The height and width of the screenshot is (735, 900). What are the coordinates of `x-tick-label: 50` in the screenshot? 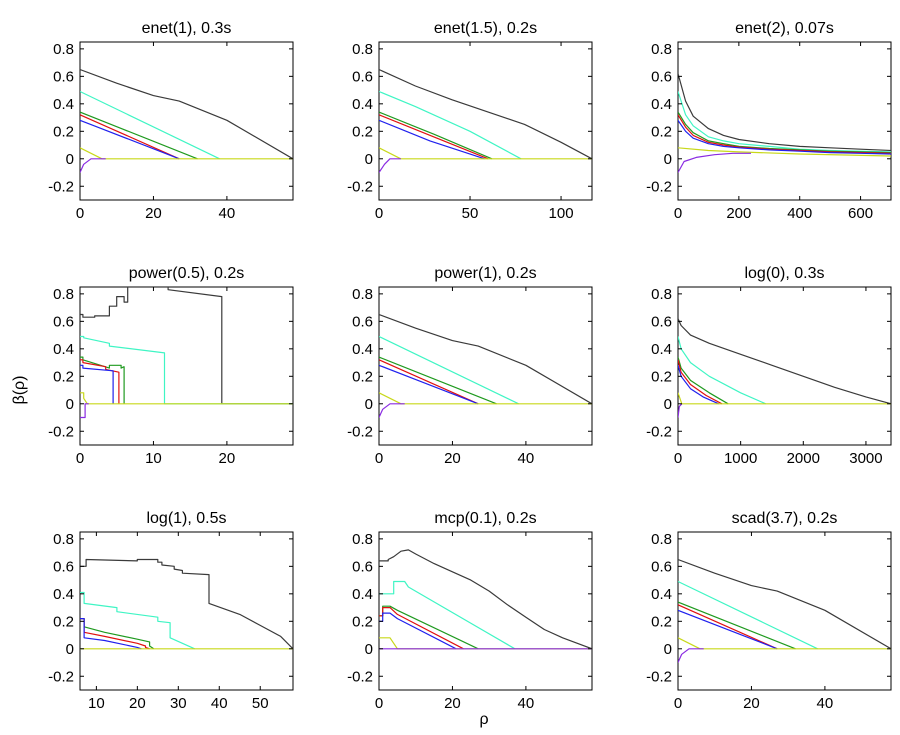 It's located at (260, 703).